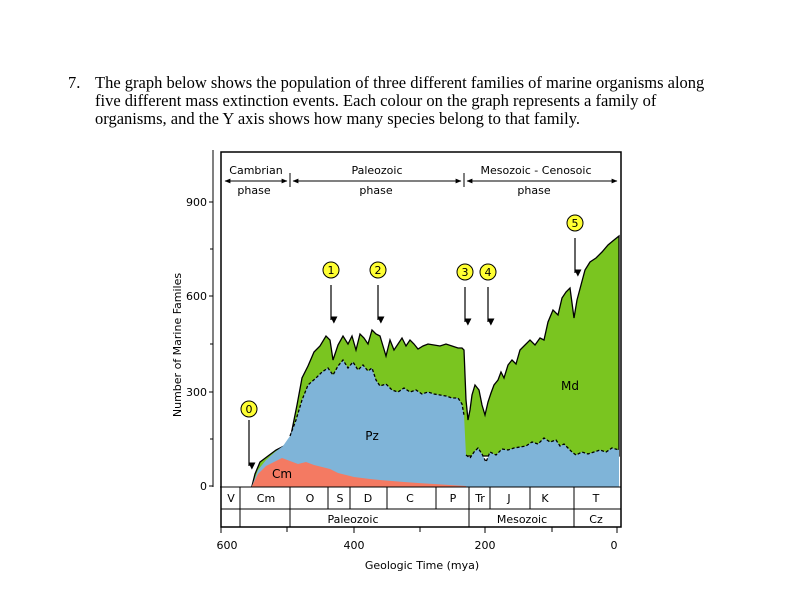  What do you see at coordinates (352, 519) in the screenshot?
I see `era-label: Paleozoic` at bounding box center [352, 519].